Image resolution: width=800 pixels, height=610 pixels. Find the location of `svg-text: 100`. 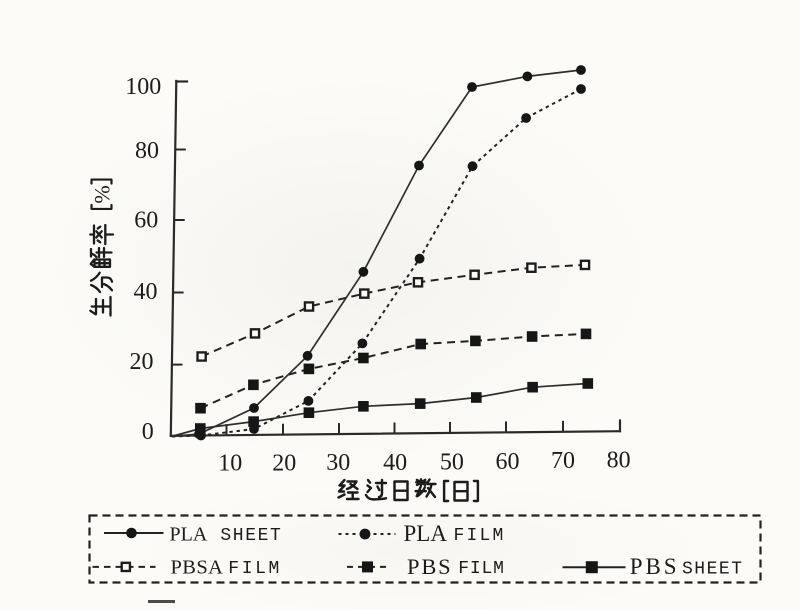

svg-text: 100 is located at coordinates (143, 87).